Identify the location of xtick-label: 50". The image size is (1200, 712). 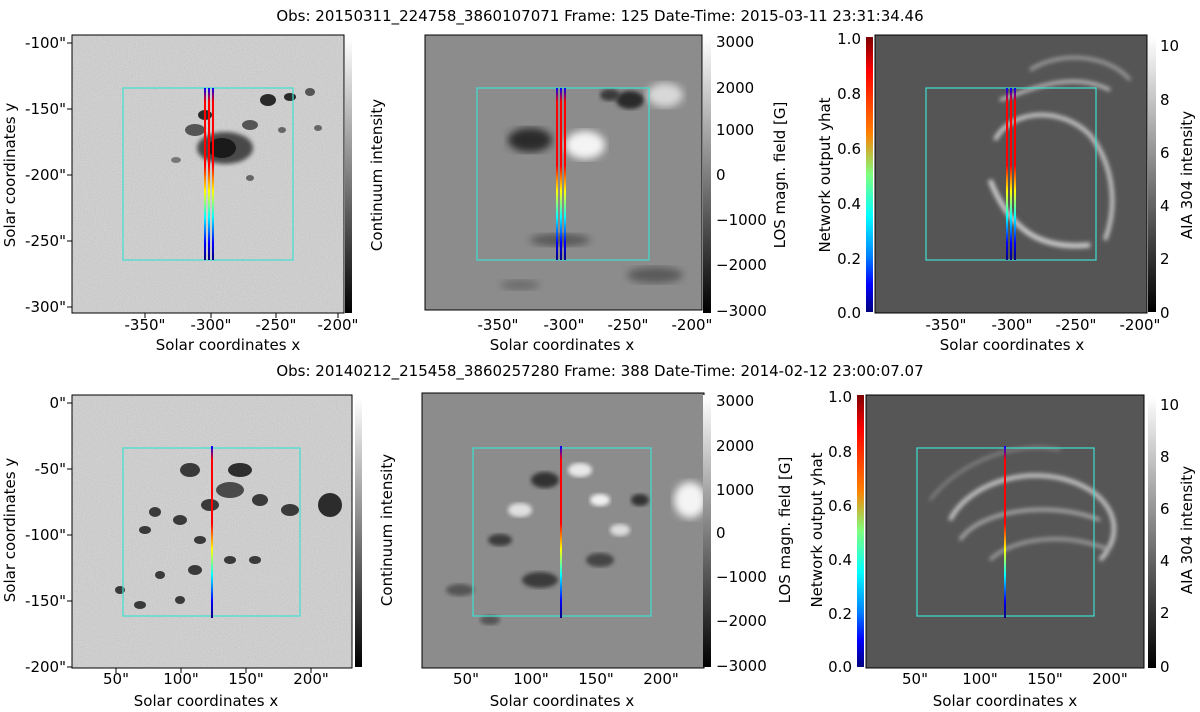
(466, 679).